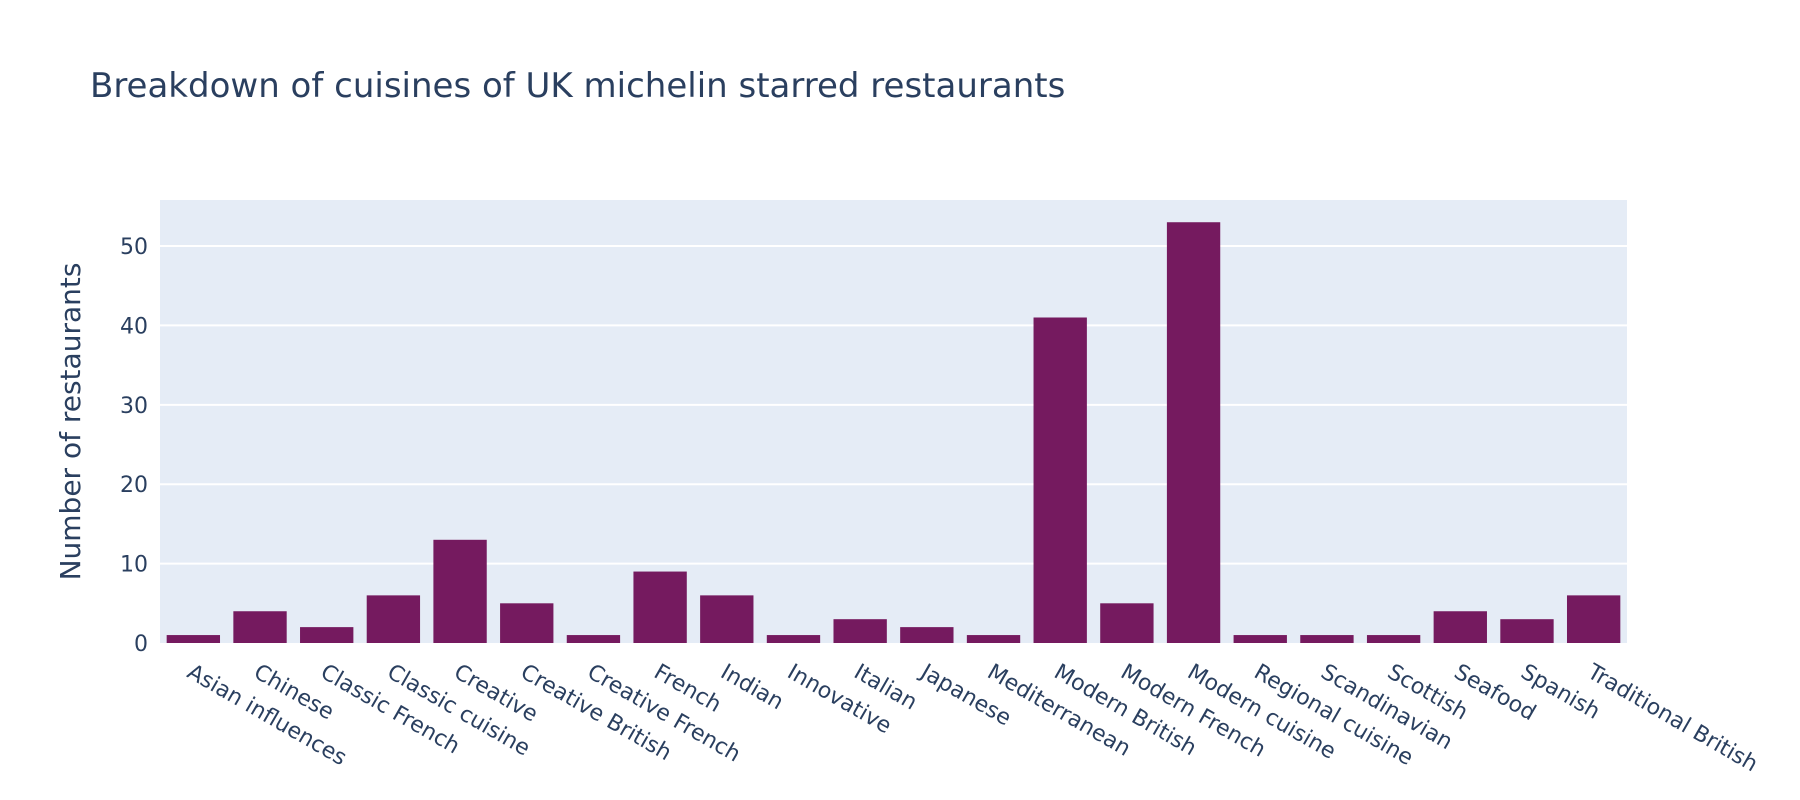 The height and width of the screenshot is (800, 1800). Describe the element at coordinates (1672, 718) in the screenshot. I see `x-tick-label: Traditional British` at that location.